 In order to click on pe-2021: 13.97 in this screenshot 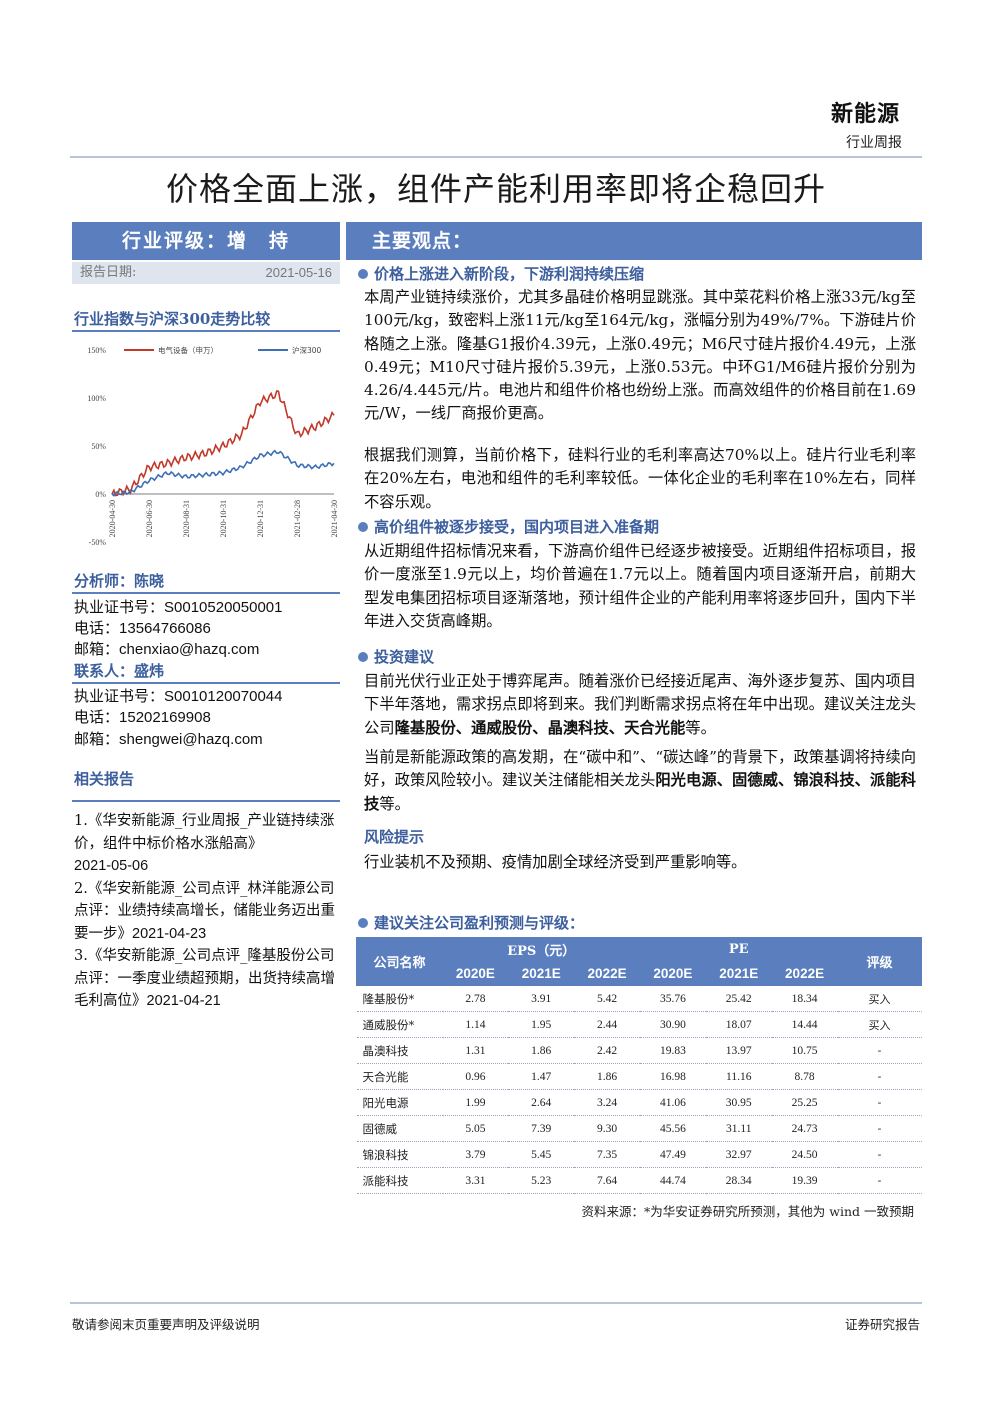, I will do `click(738, 1050)`.